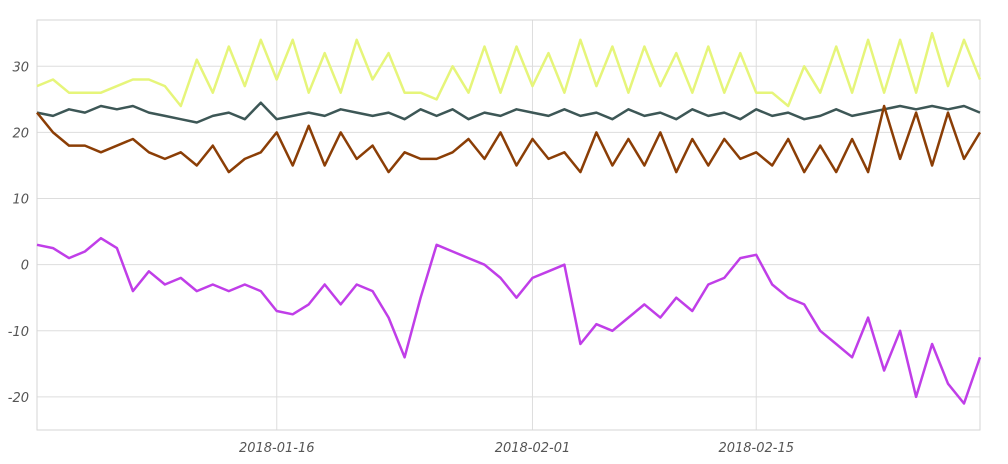 The width and height of the screenshot is (1008, 464). I want to click on y-tick-label: 0, so click(25, 266).